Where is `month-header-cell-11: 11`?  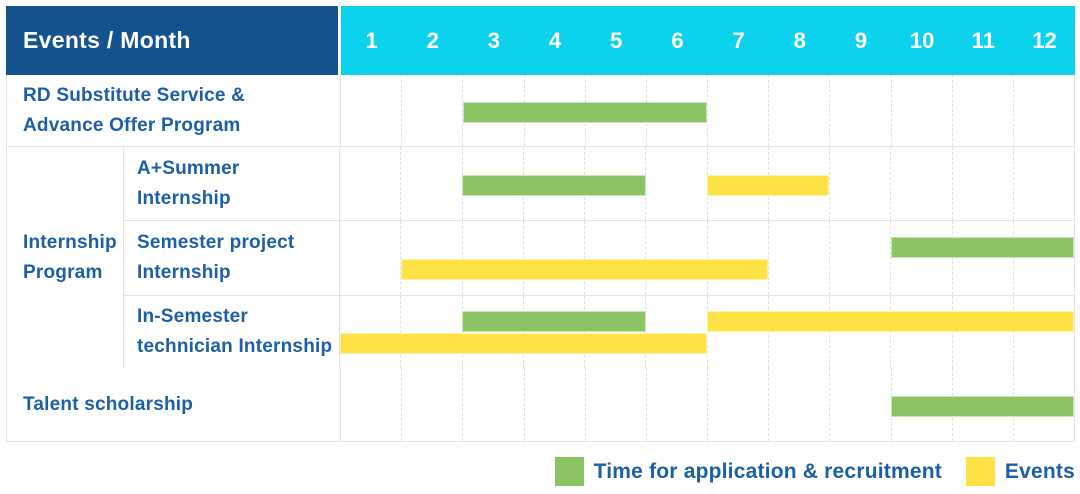
month-header-cell-11: 11 is located at coordinates (983, 40).